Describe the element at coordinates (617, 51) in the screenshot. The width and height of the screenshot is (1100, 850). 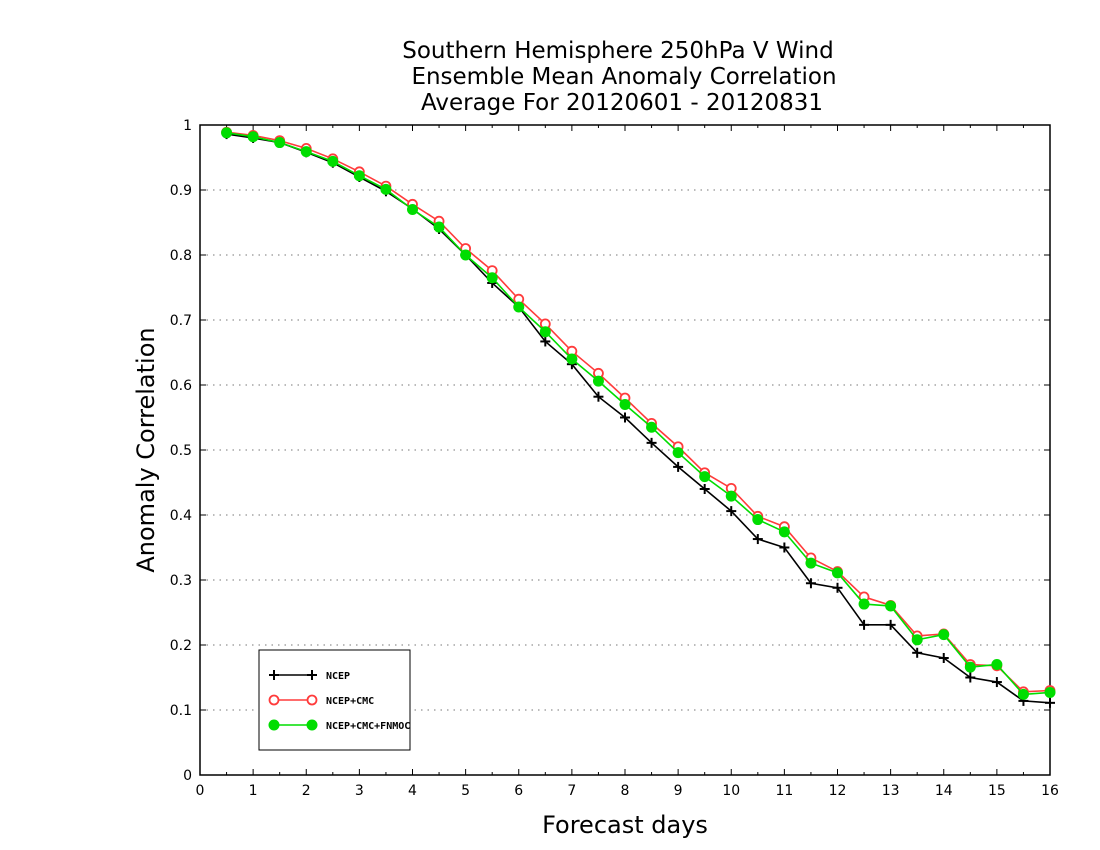
I see `title-line-1: Southern Hemisphere 250hPa V Wind` at that location.